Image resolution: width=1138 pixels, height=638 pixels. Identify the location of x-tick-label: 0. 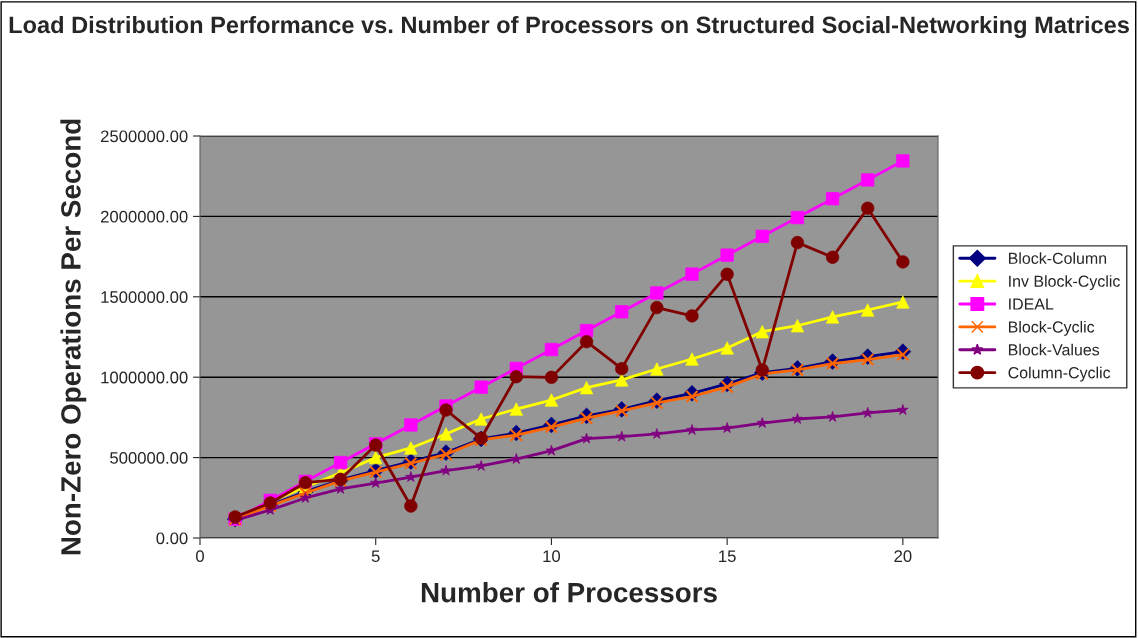
(200, 556).